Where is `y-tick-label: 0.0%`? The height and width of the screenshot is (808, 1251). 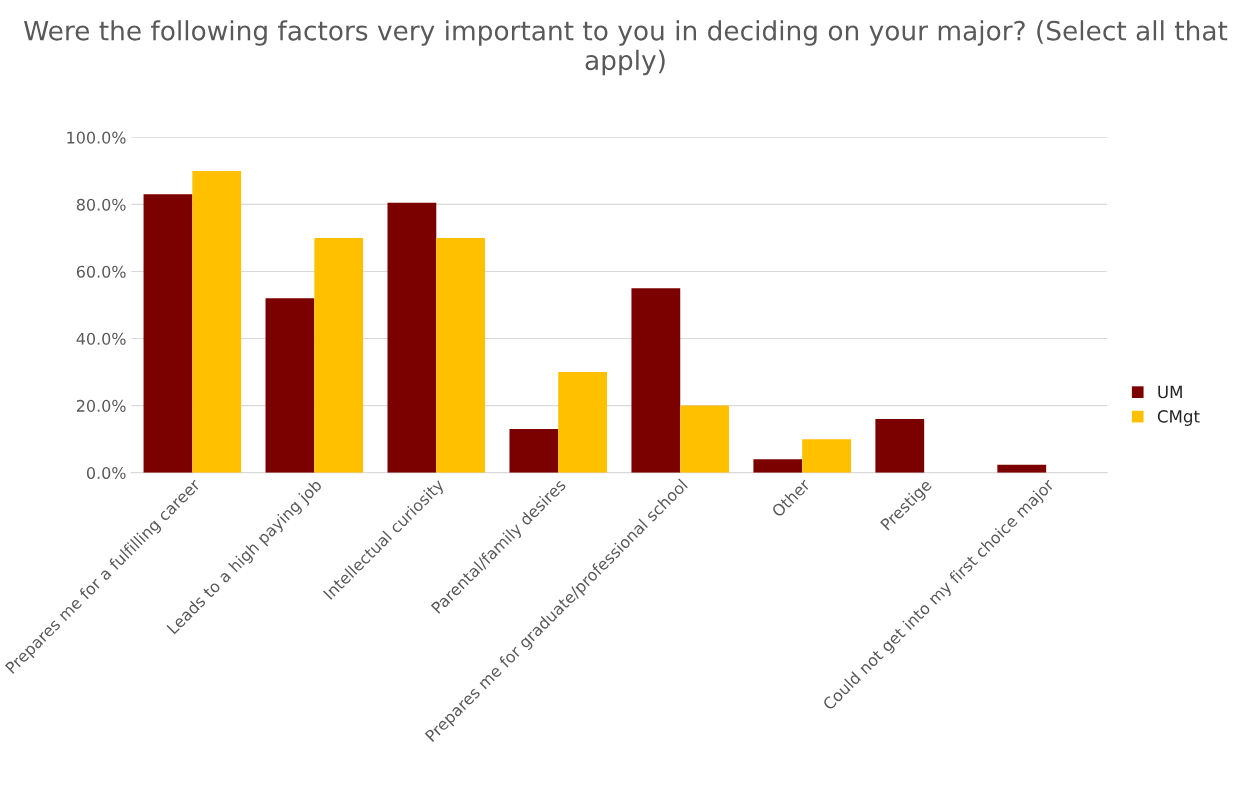
y-tick-label: 0.0% is located at coordinates (106, 472).